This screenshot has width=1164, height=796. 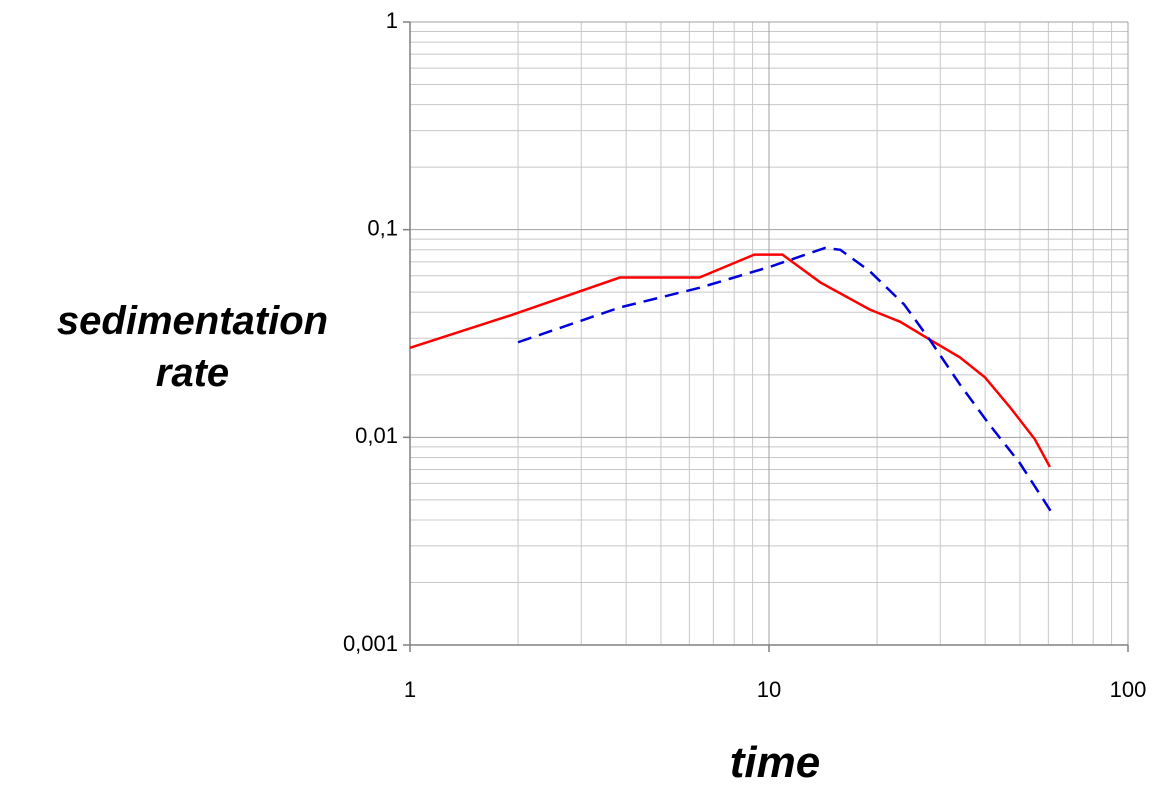 What do you see at coordinates (1128, 689) in the screenshot?
I see `x-tick-label: 100` at bounding box center [1128, 689].